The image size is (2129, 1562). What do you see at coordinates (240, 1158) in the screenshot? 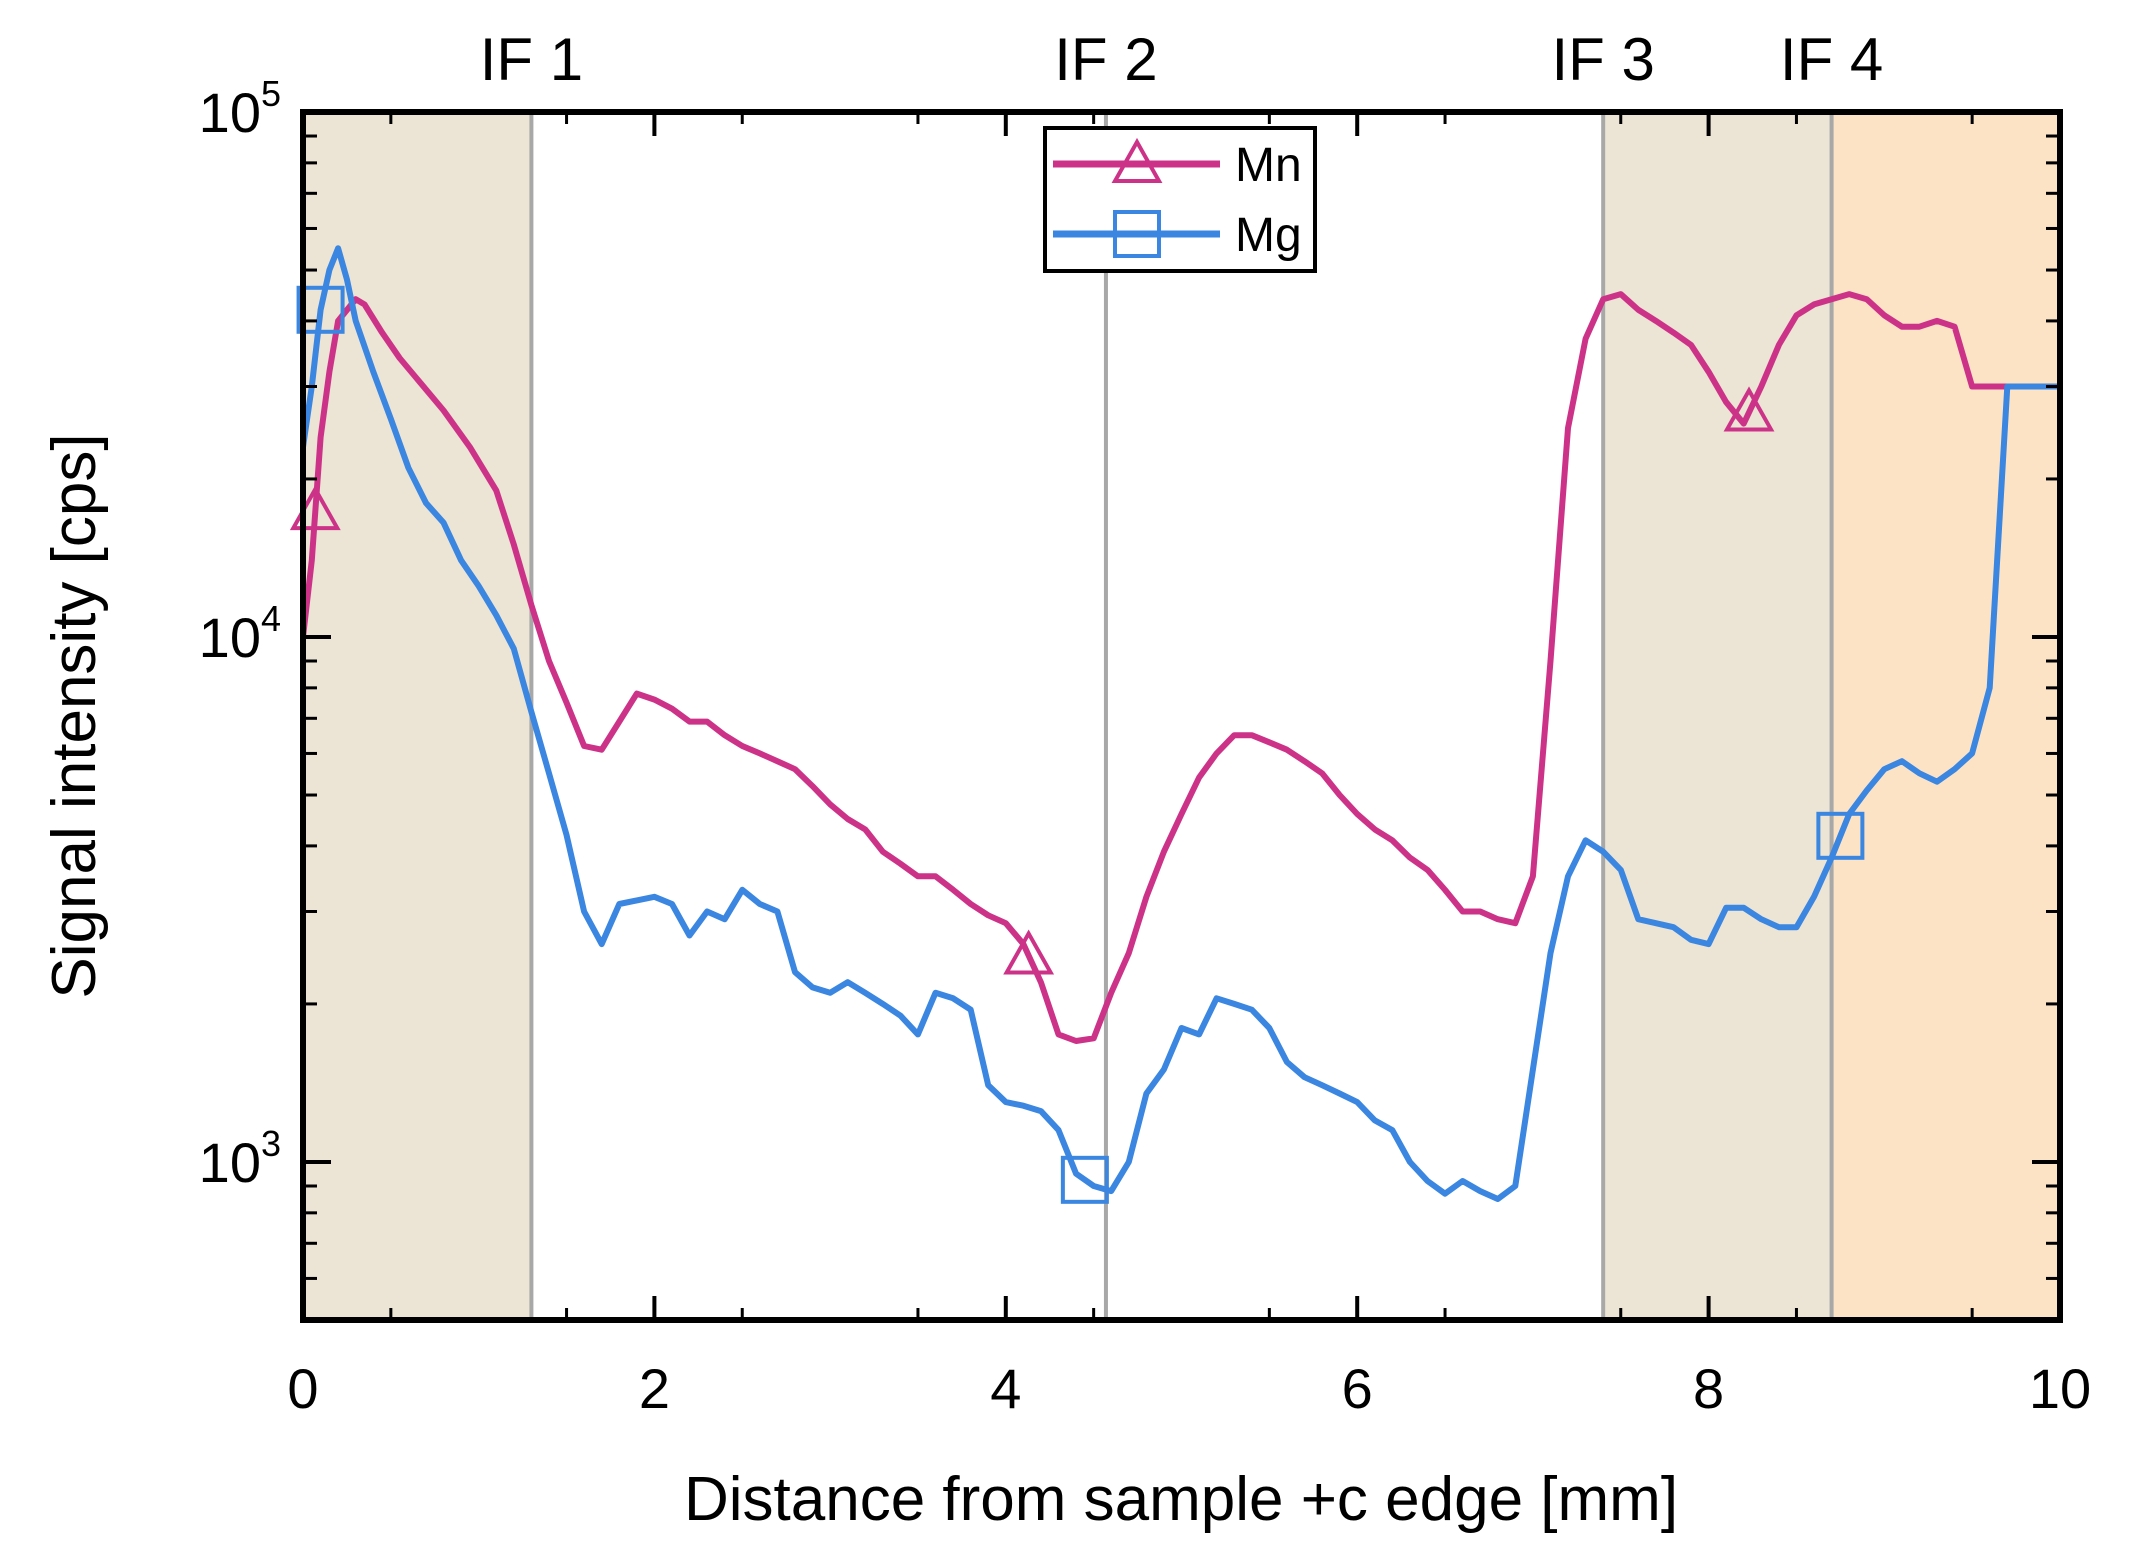
I see `y-tick-label-0: 10³` at bounding box center [240, 1158].